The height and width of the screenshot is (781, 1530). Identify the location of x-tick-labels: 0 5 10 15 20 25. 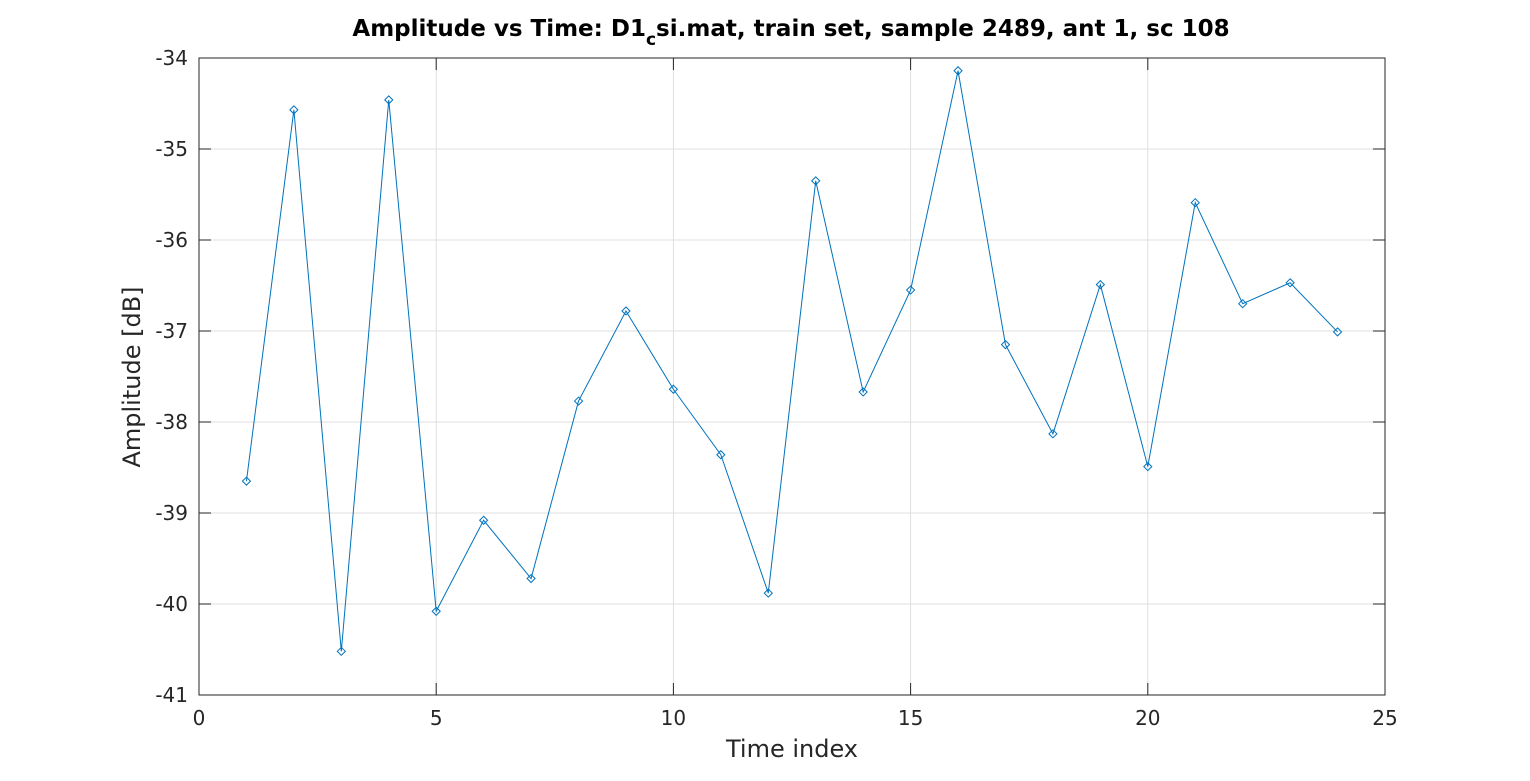
(795, 718).